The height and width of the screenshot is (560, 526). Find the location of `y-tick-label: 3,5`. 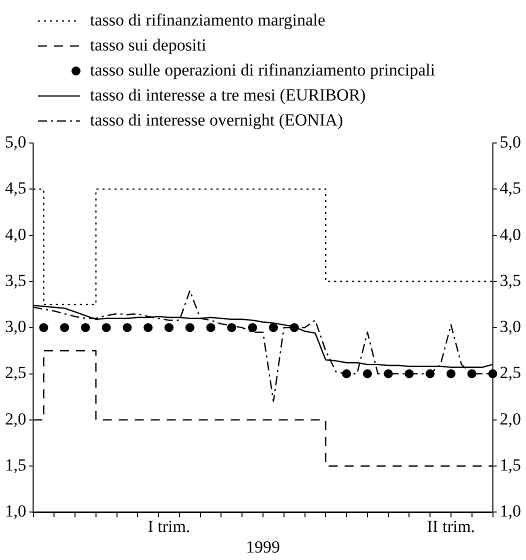

y-tick-label: 3,5 is located at coordinates (15, 280).